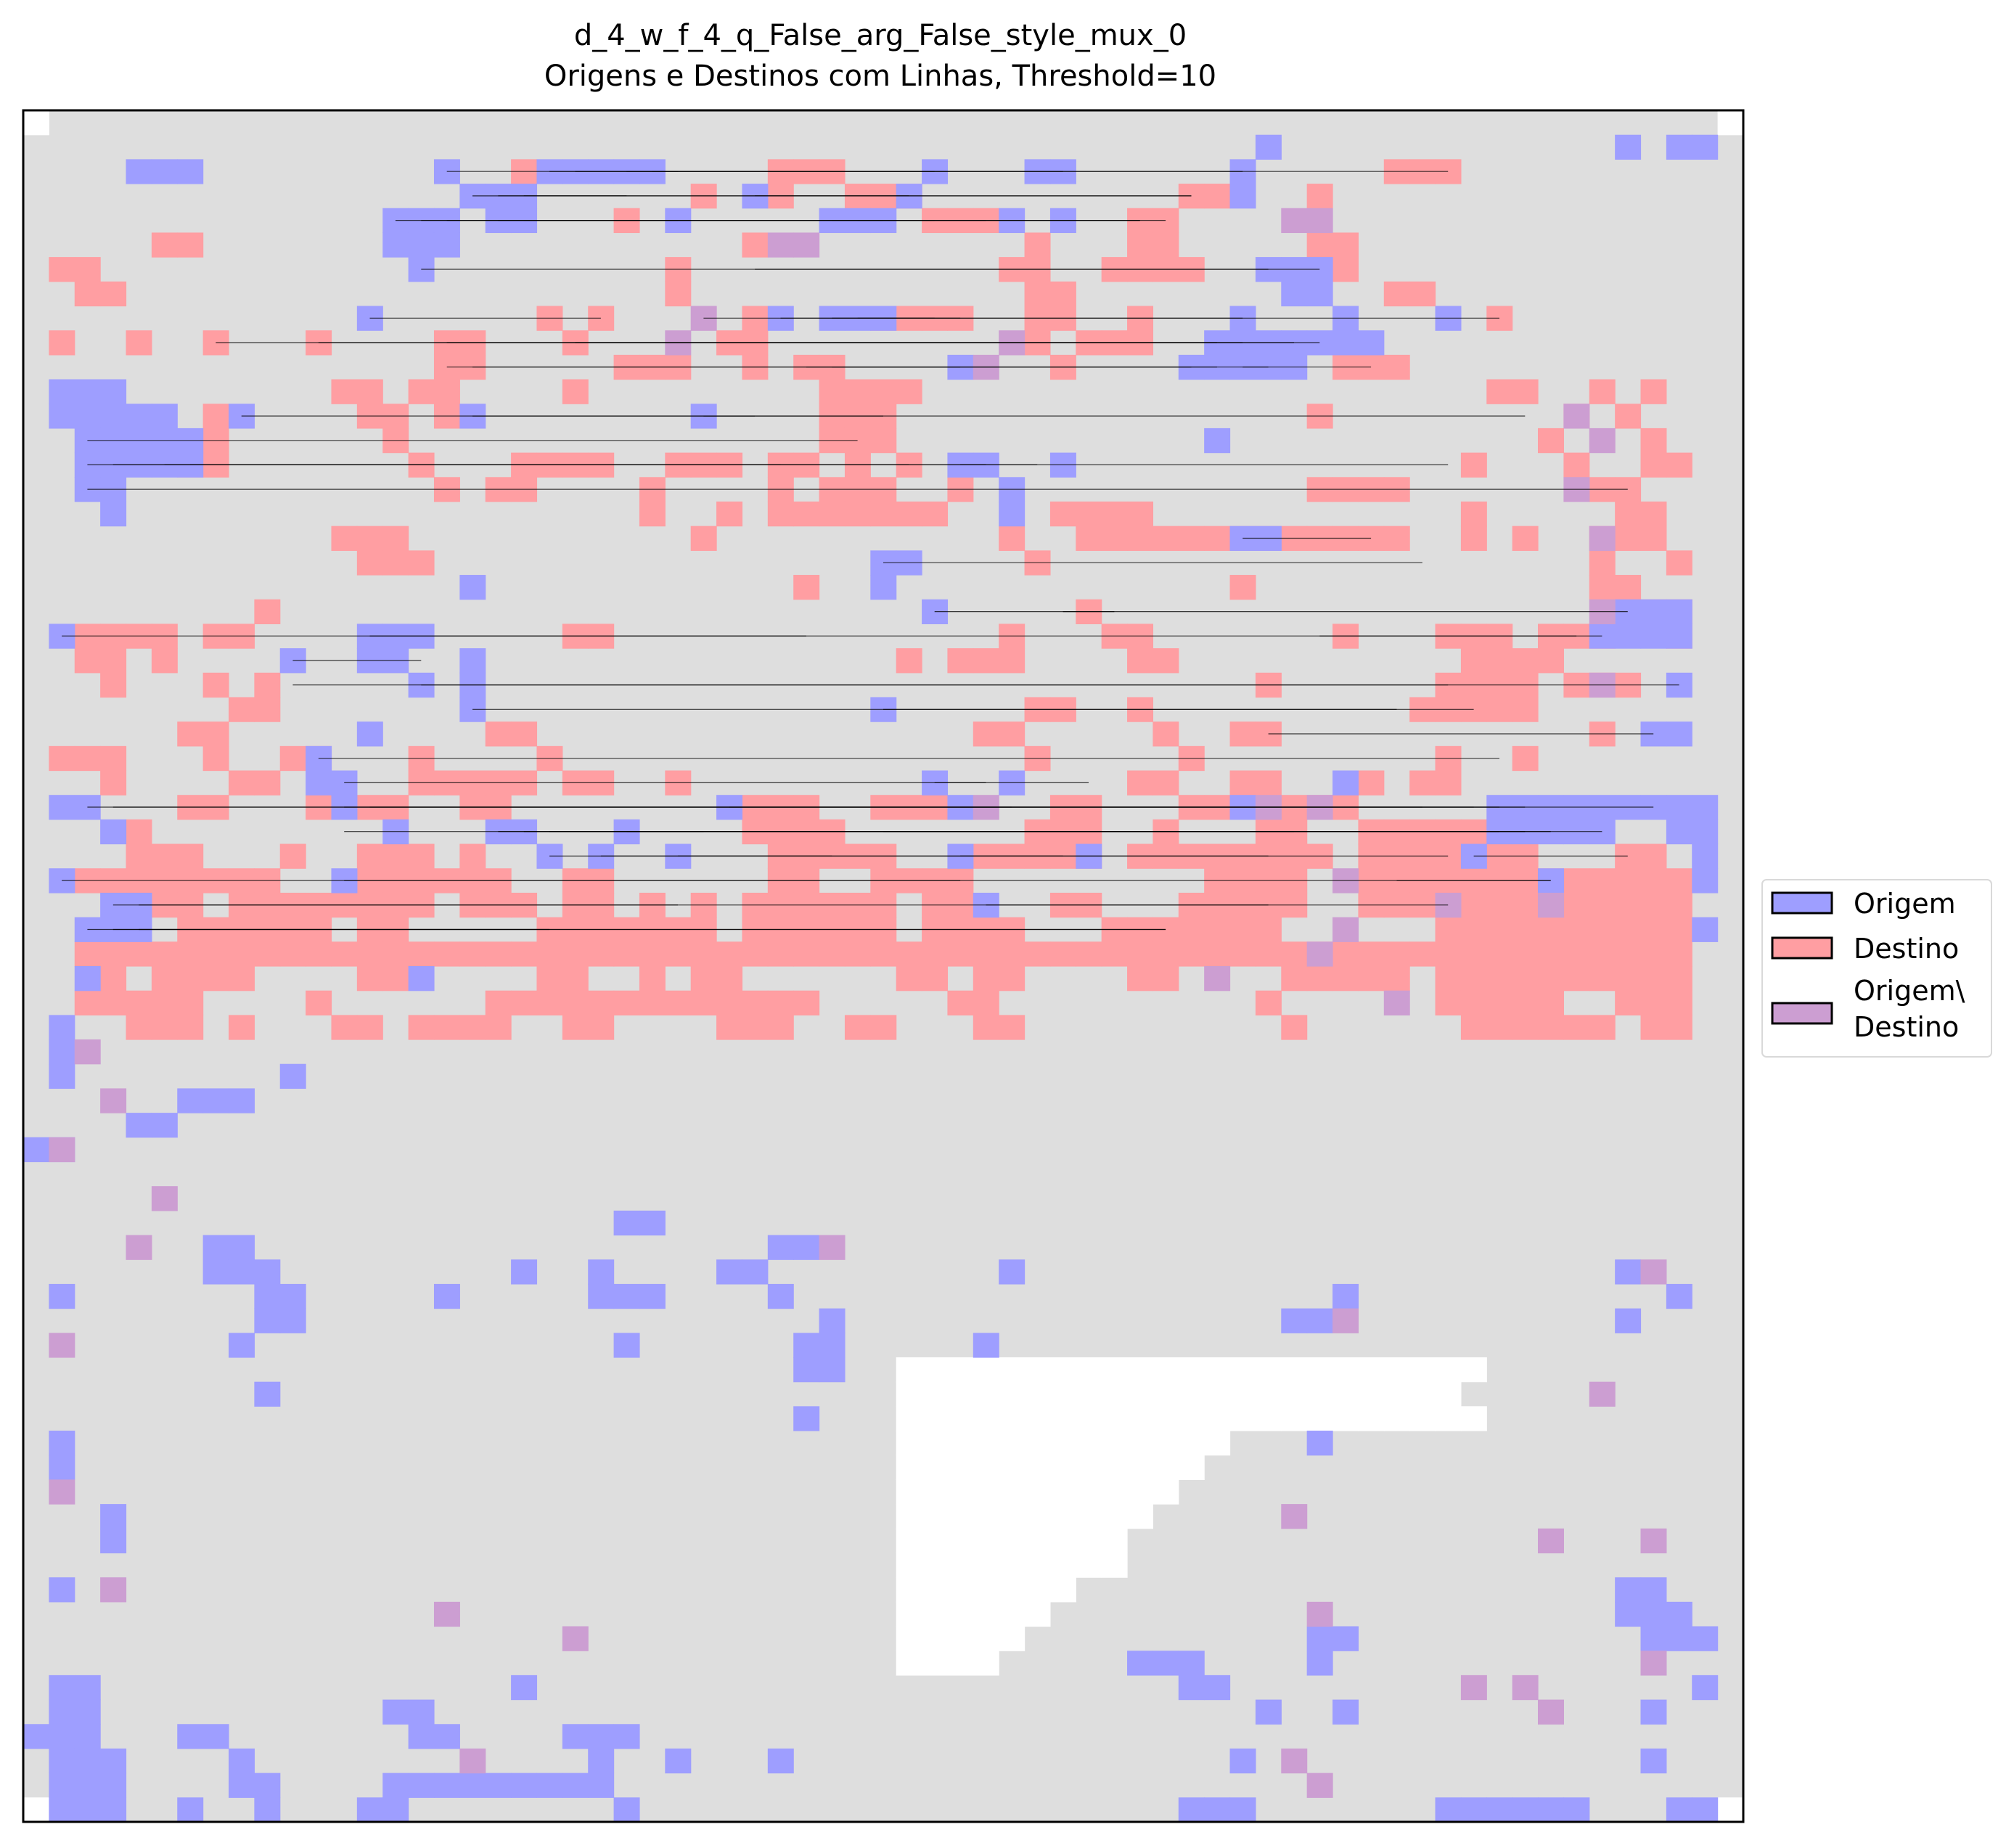 This screenshot has width=2006, height=1848. Describe the element at coordinates (880, 35) in the screenshot. I see `chart-title-line-1: d_4_w_f_4_q_False_arg_False_style_mux_0` at that location.